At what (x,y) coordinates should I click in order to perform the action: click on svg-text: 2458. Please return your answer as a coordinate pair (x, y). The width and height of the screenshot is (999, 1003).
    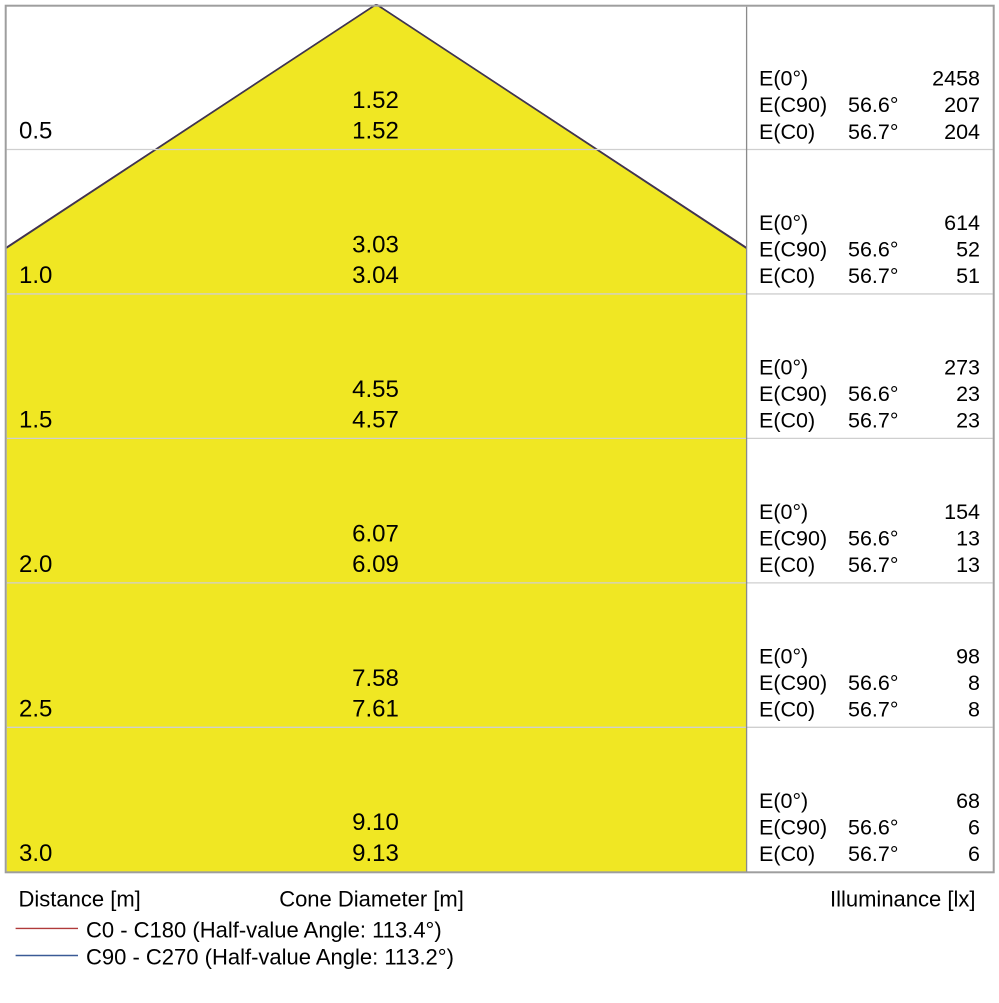
    Looking at the image, I should click on (956, 79).